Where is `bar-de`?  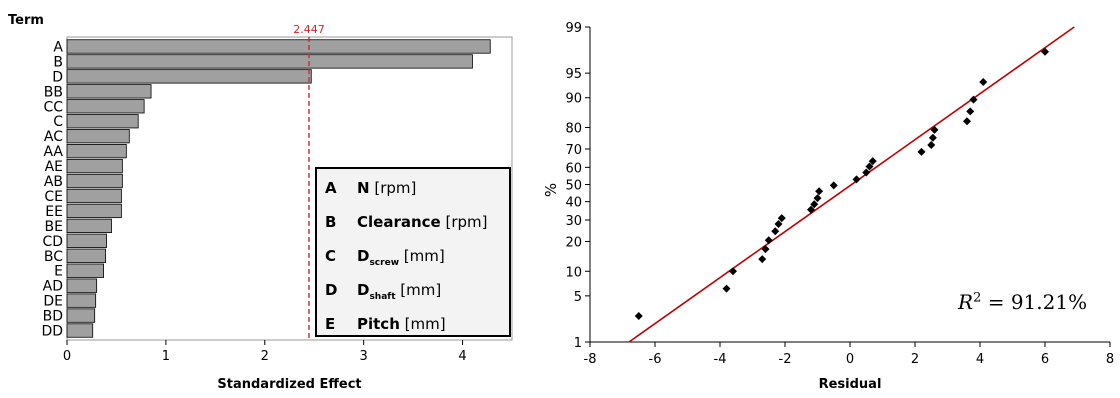
bar-de is located at coordinates (81, 300).